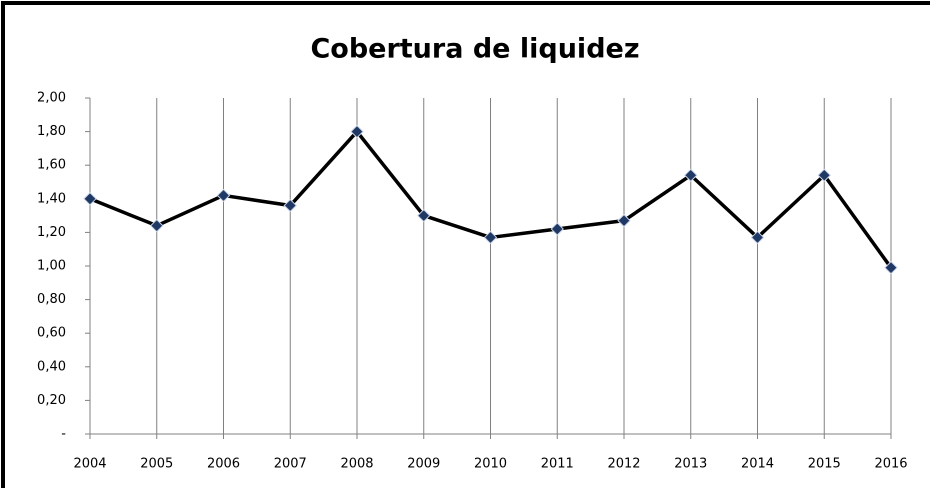 The width and height of the screenshot is (930, 488). What do you see at coordinates (223, 464) in the screenshot?
I see `x-tick-label: 2006` at bounding box center [223, 464].